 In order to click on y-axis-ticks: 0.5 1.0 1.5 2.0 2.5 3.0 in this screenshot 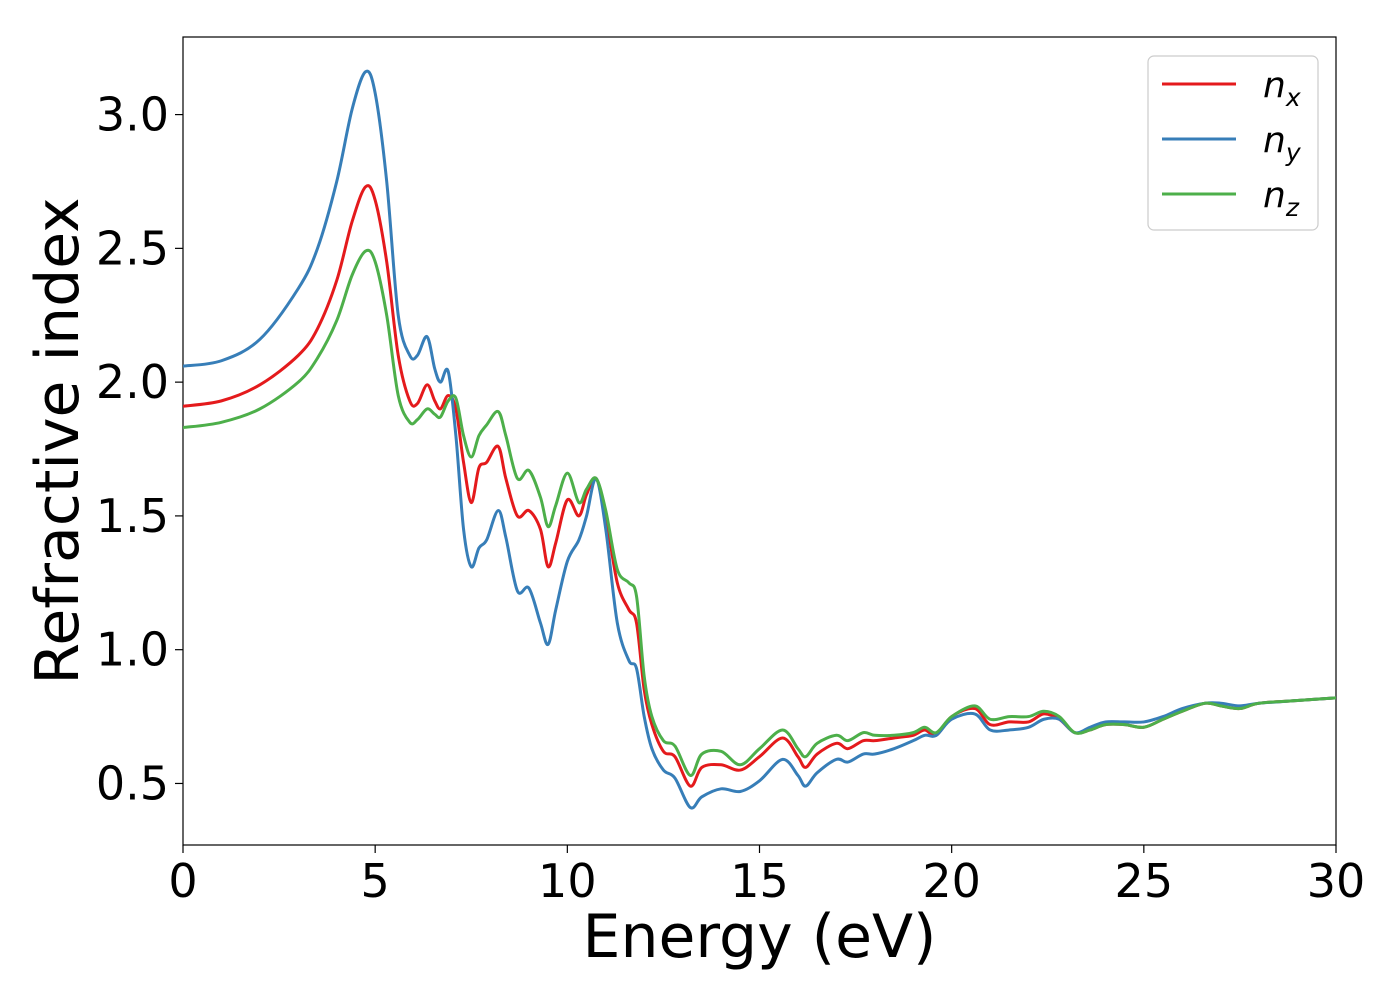, I will do `click(139, 449)`.